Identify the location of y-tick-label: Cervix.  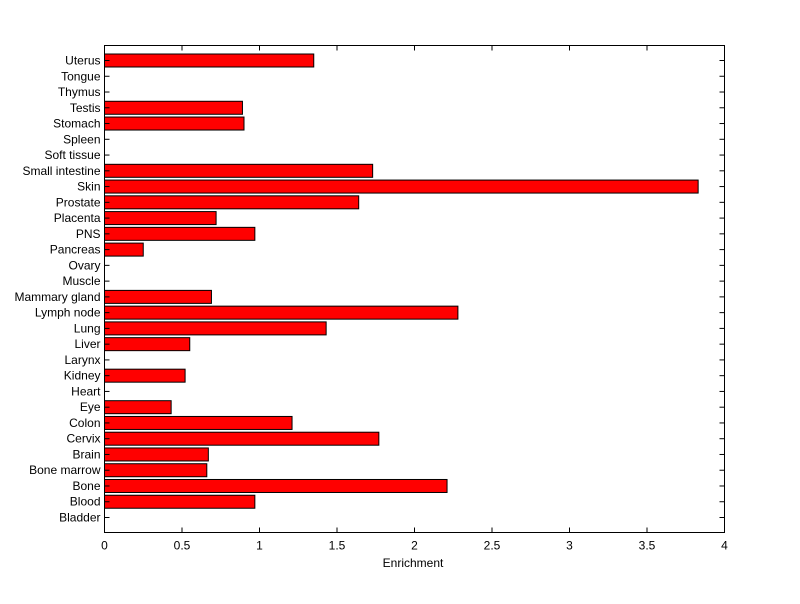
(83, 439).